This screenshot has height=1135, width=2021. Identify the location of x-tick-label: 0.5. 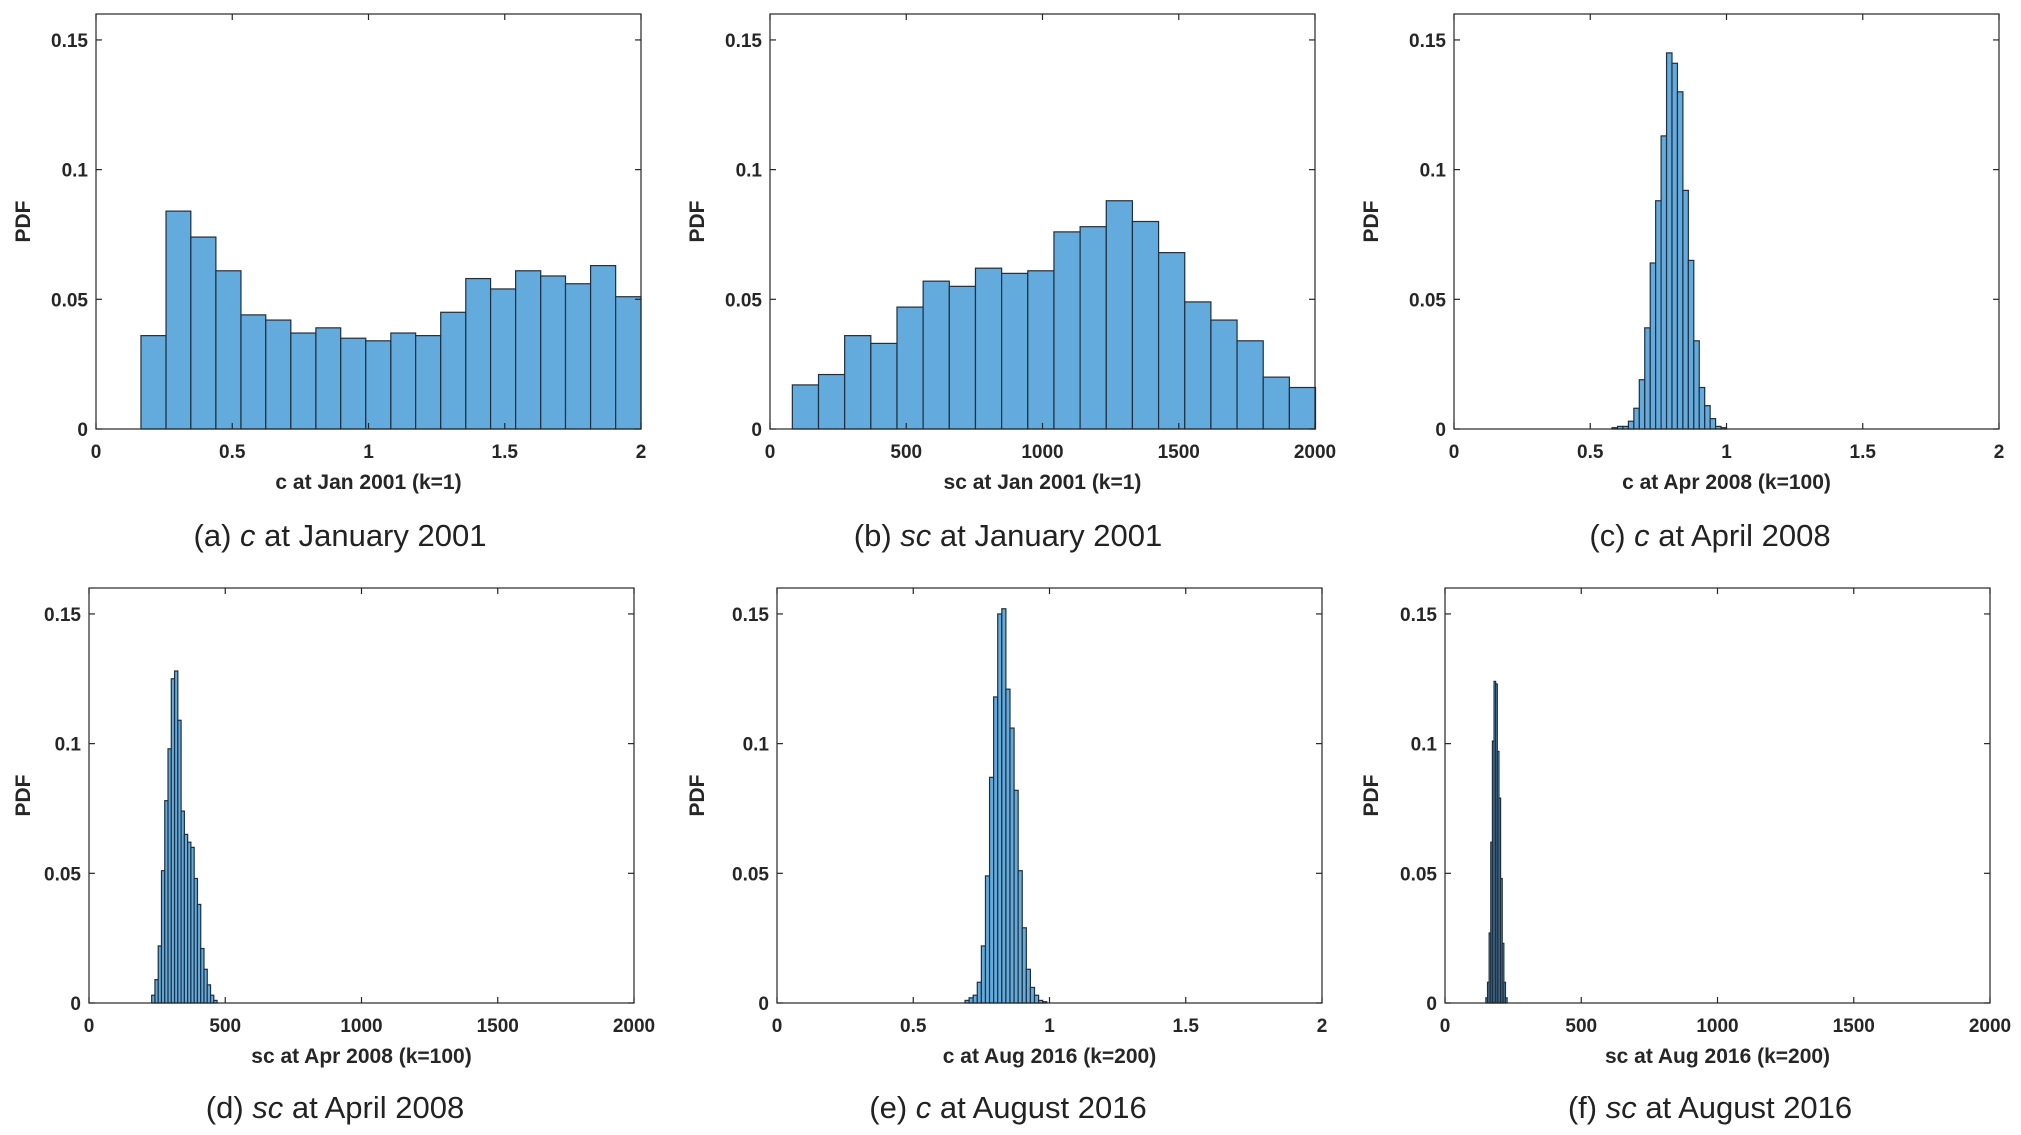
(913, 1026).